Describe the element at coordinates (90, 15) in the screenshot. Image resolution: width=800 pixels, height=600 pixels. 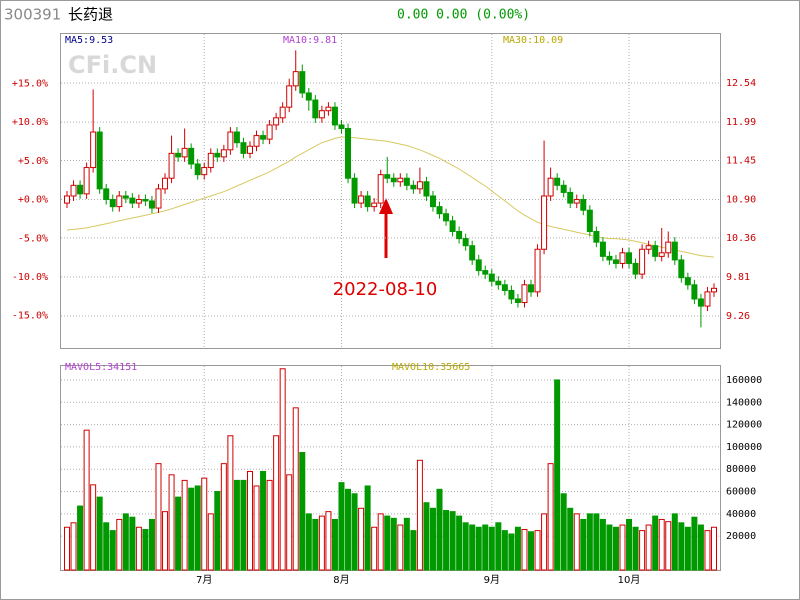
I see `stock-name: 长药退` at that location.